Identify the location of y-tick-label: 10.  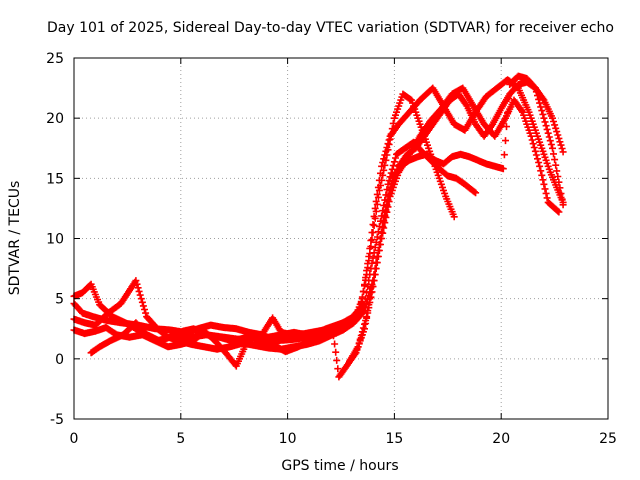
(55, 240).